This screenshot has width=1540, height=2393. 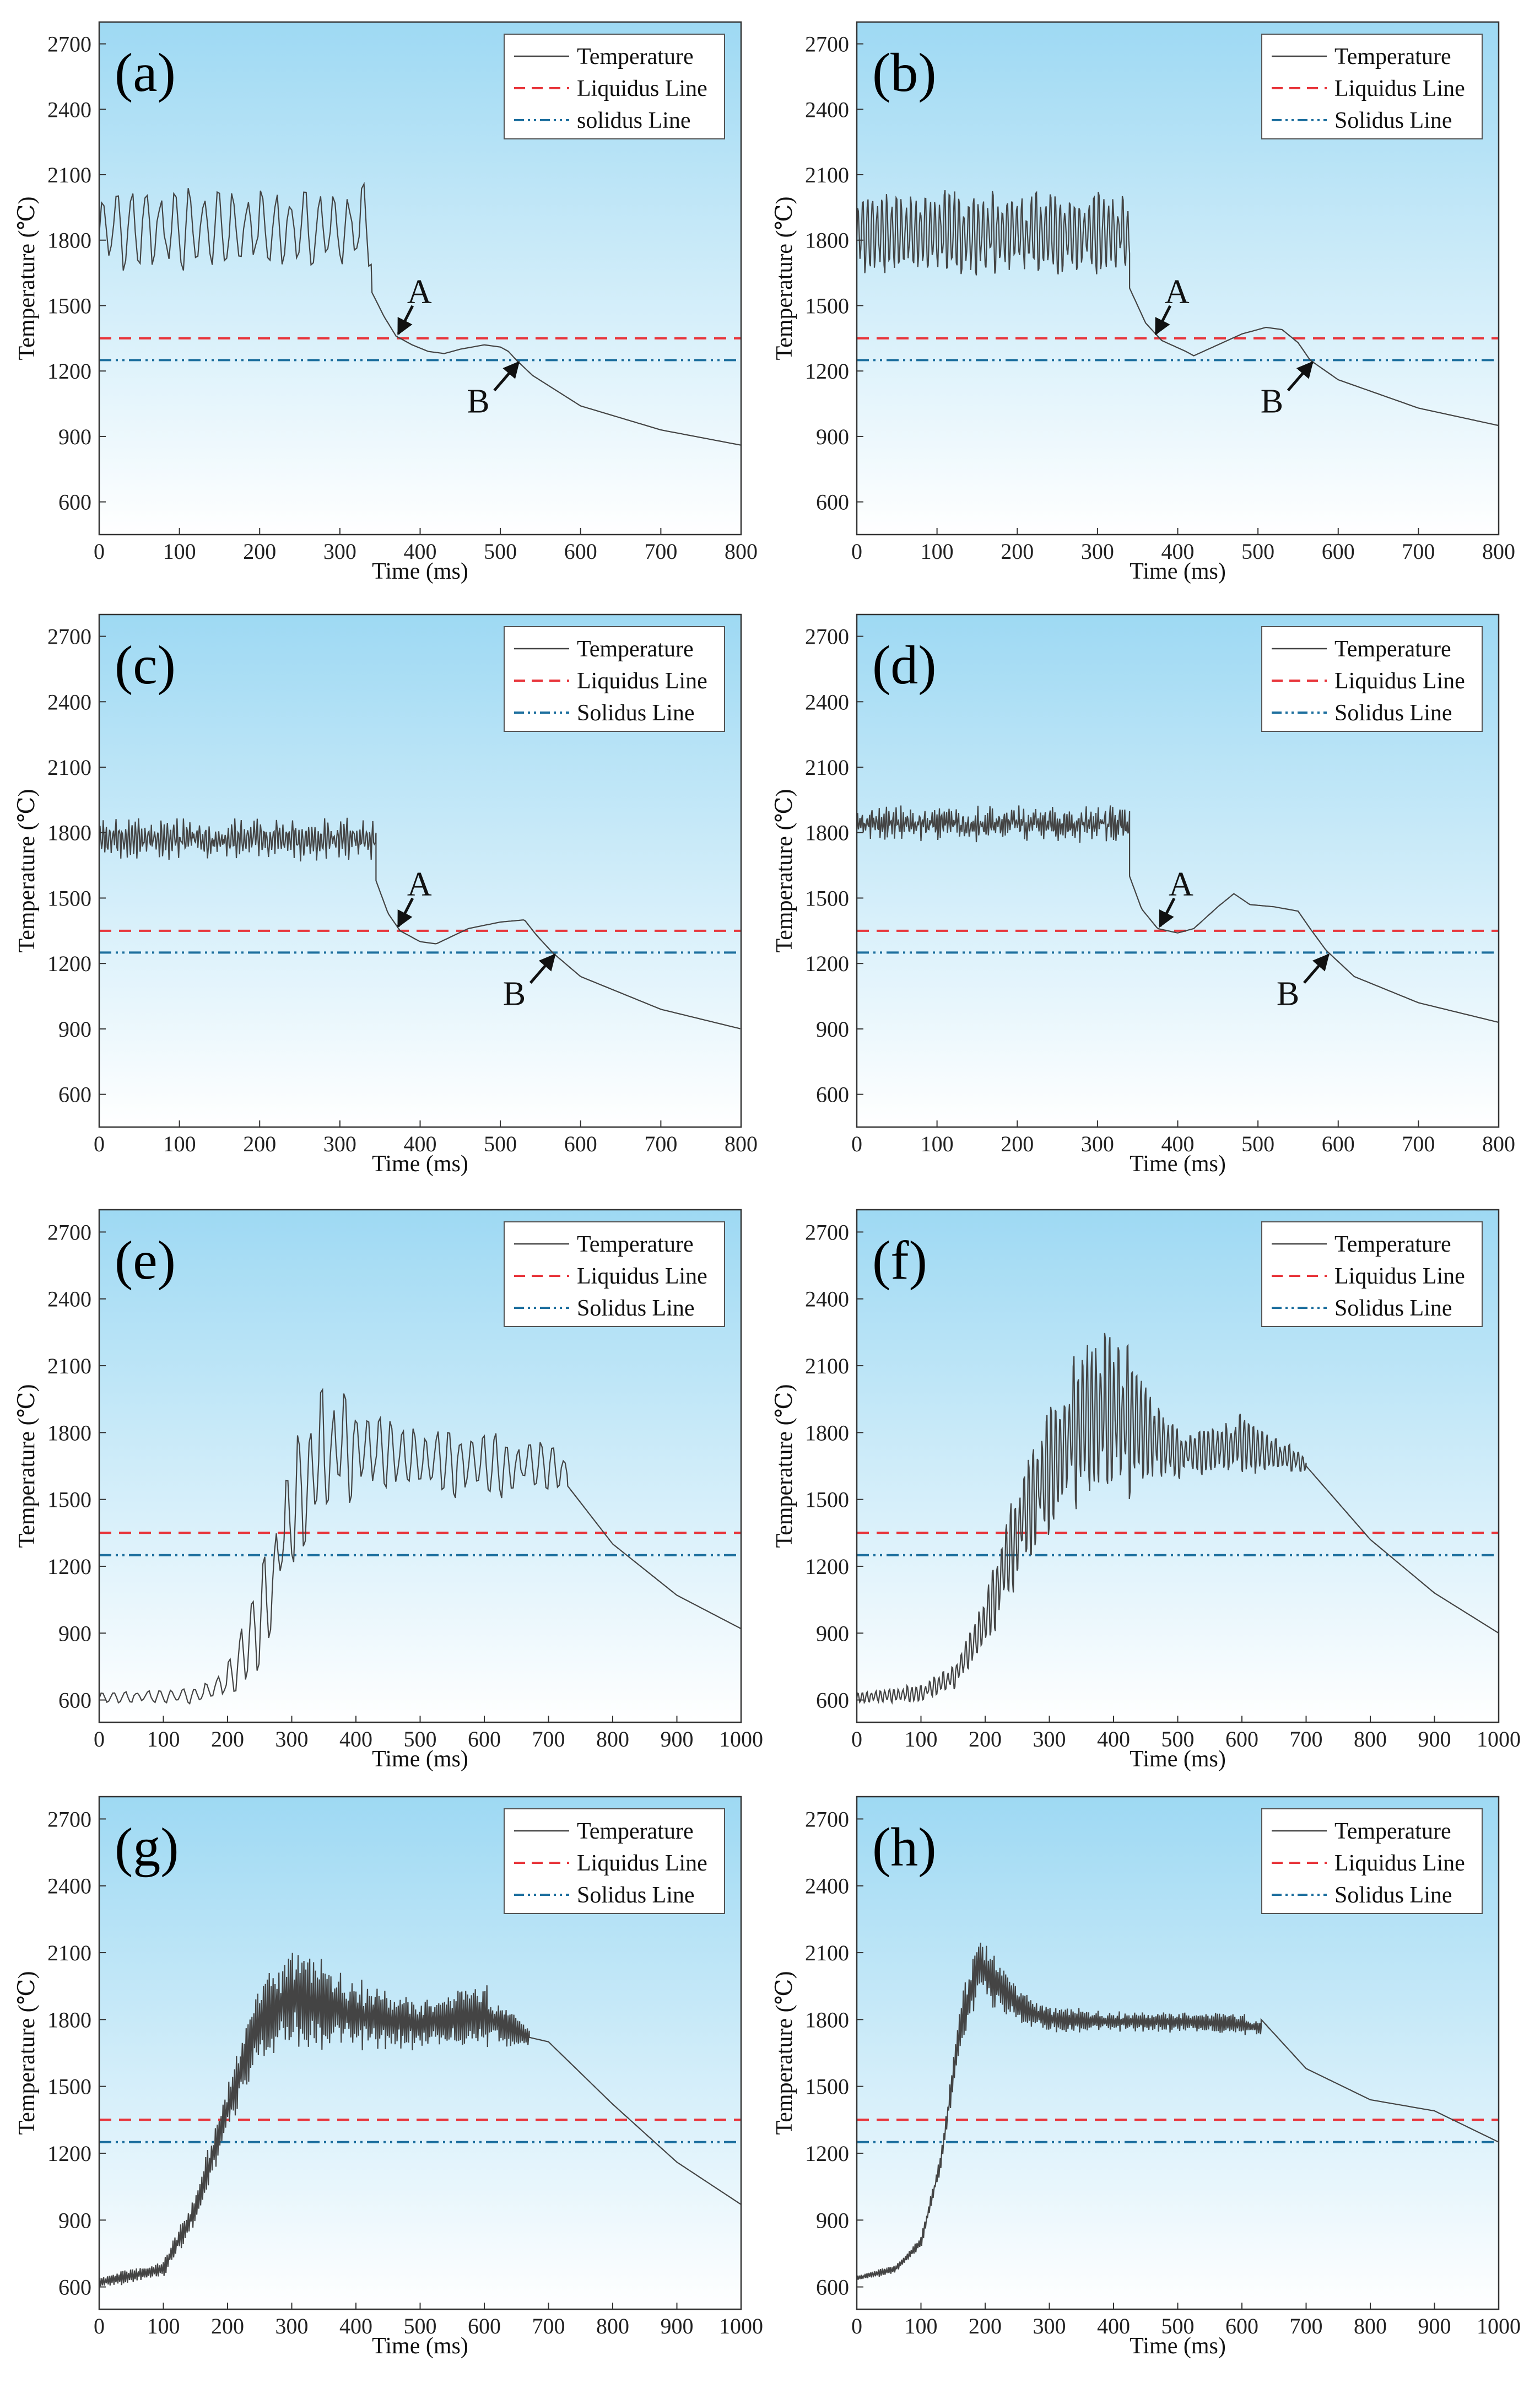 I want to click on panel-label: (h), so click(x=904, y=1847).